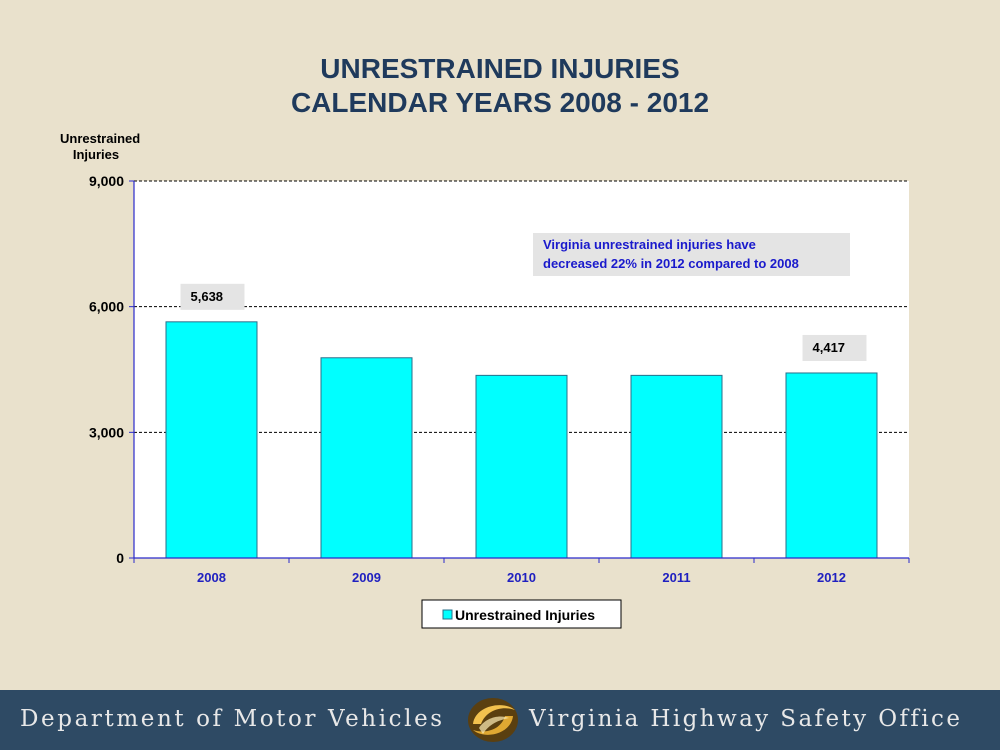 The width and height of the screenshot is (1000, 750). I want to click on y-tick-label: 6,000, so click(106, 307).